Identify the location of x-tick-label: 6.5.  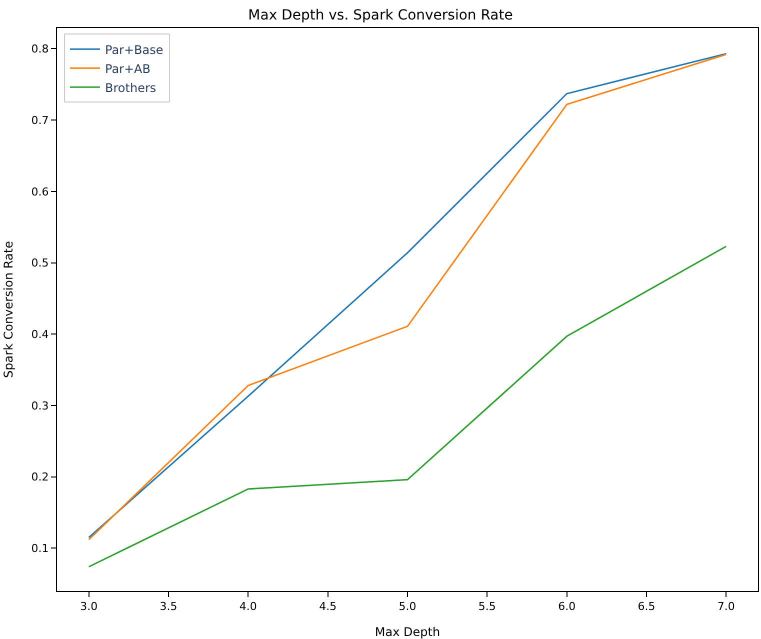
(647, 607).